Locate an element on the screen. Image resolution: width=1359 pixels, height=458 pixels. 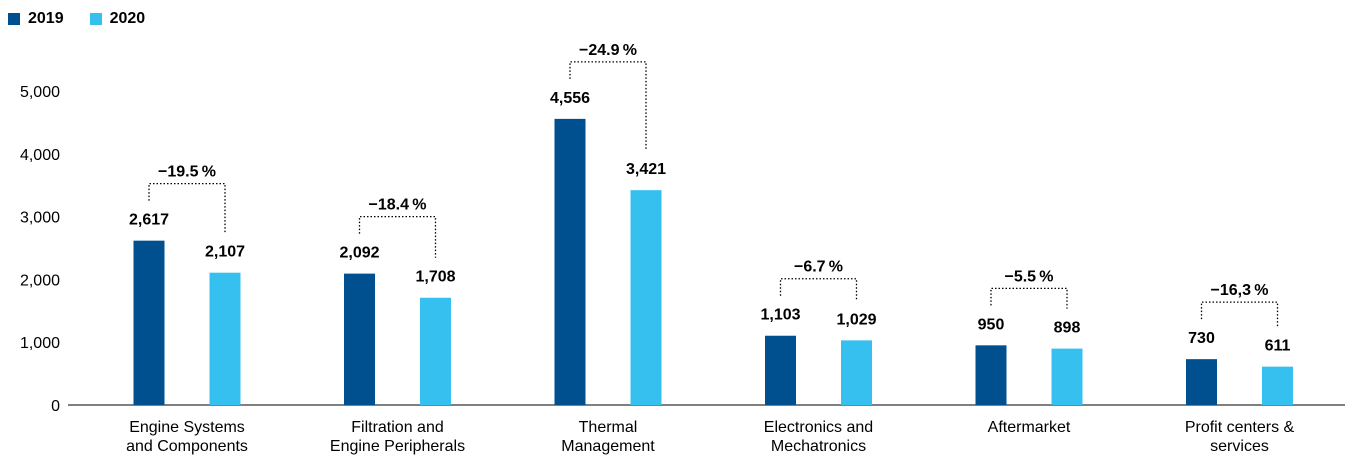
value-label-2020: 2,107 is located at coordinates (225, 252).